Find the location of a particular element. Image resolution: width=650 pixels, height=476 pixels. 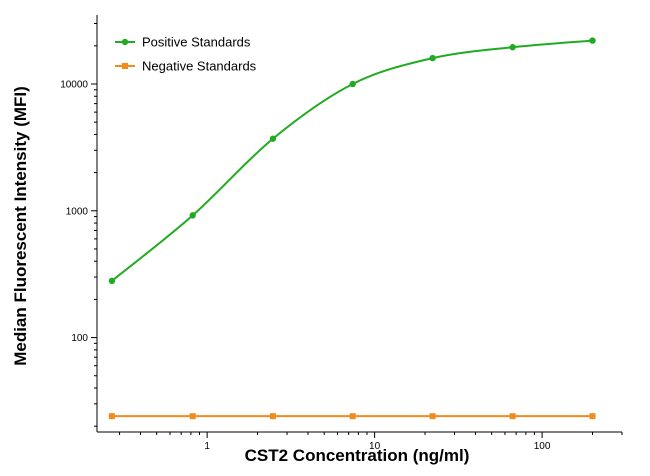

legend-label: Negative Standards is located at coordinates (199, 66).